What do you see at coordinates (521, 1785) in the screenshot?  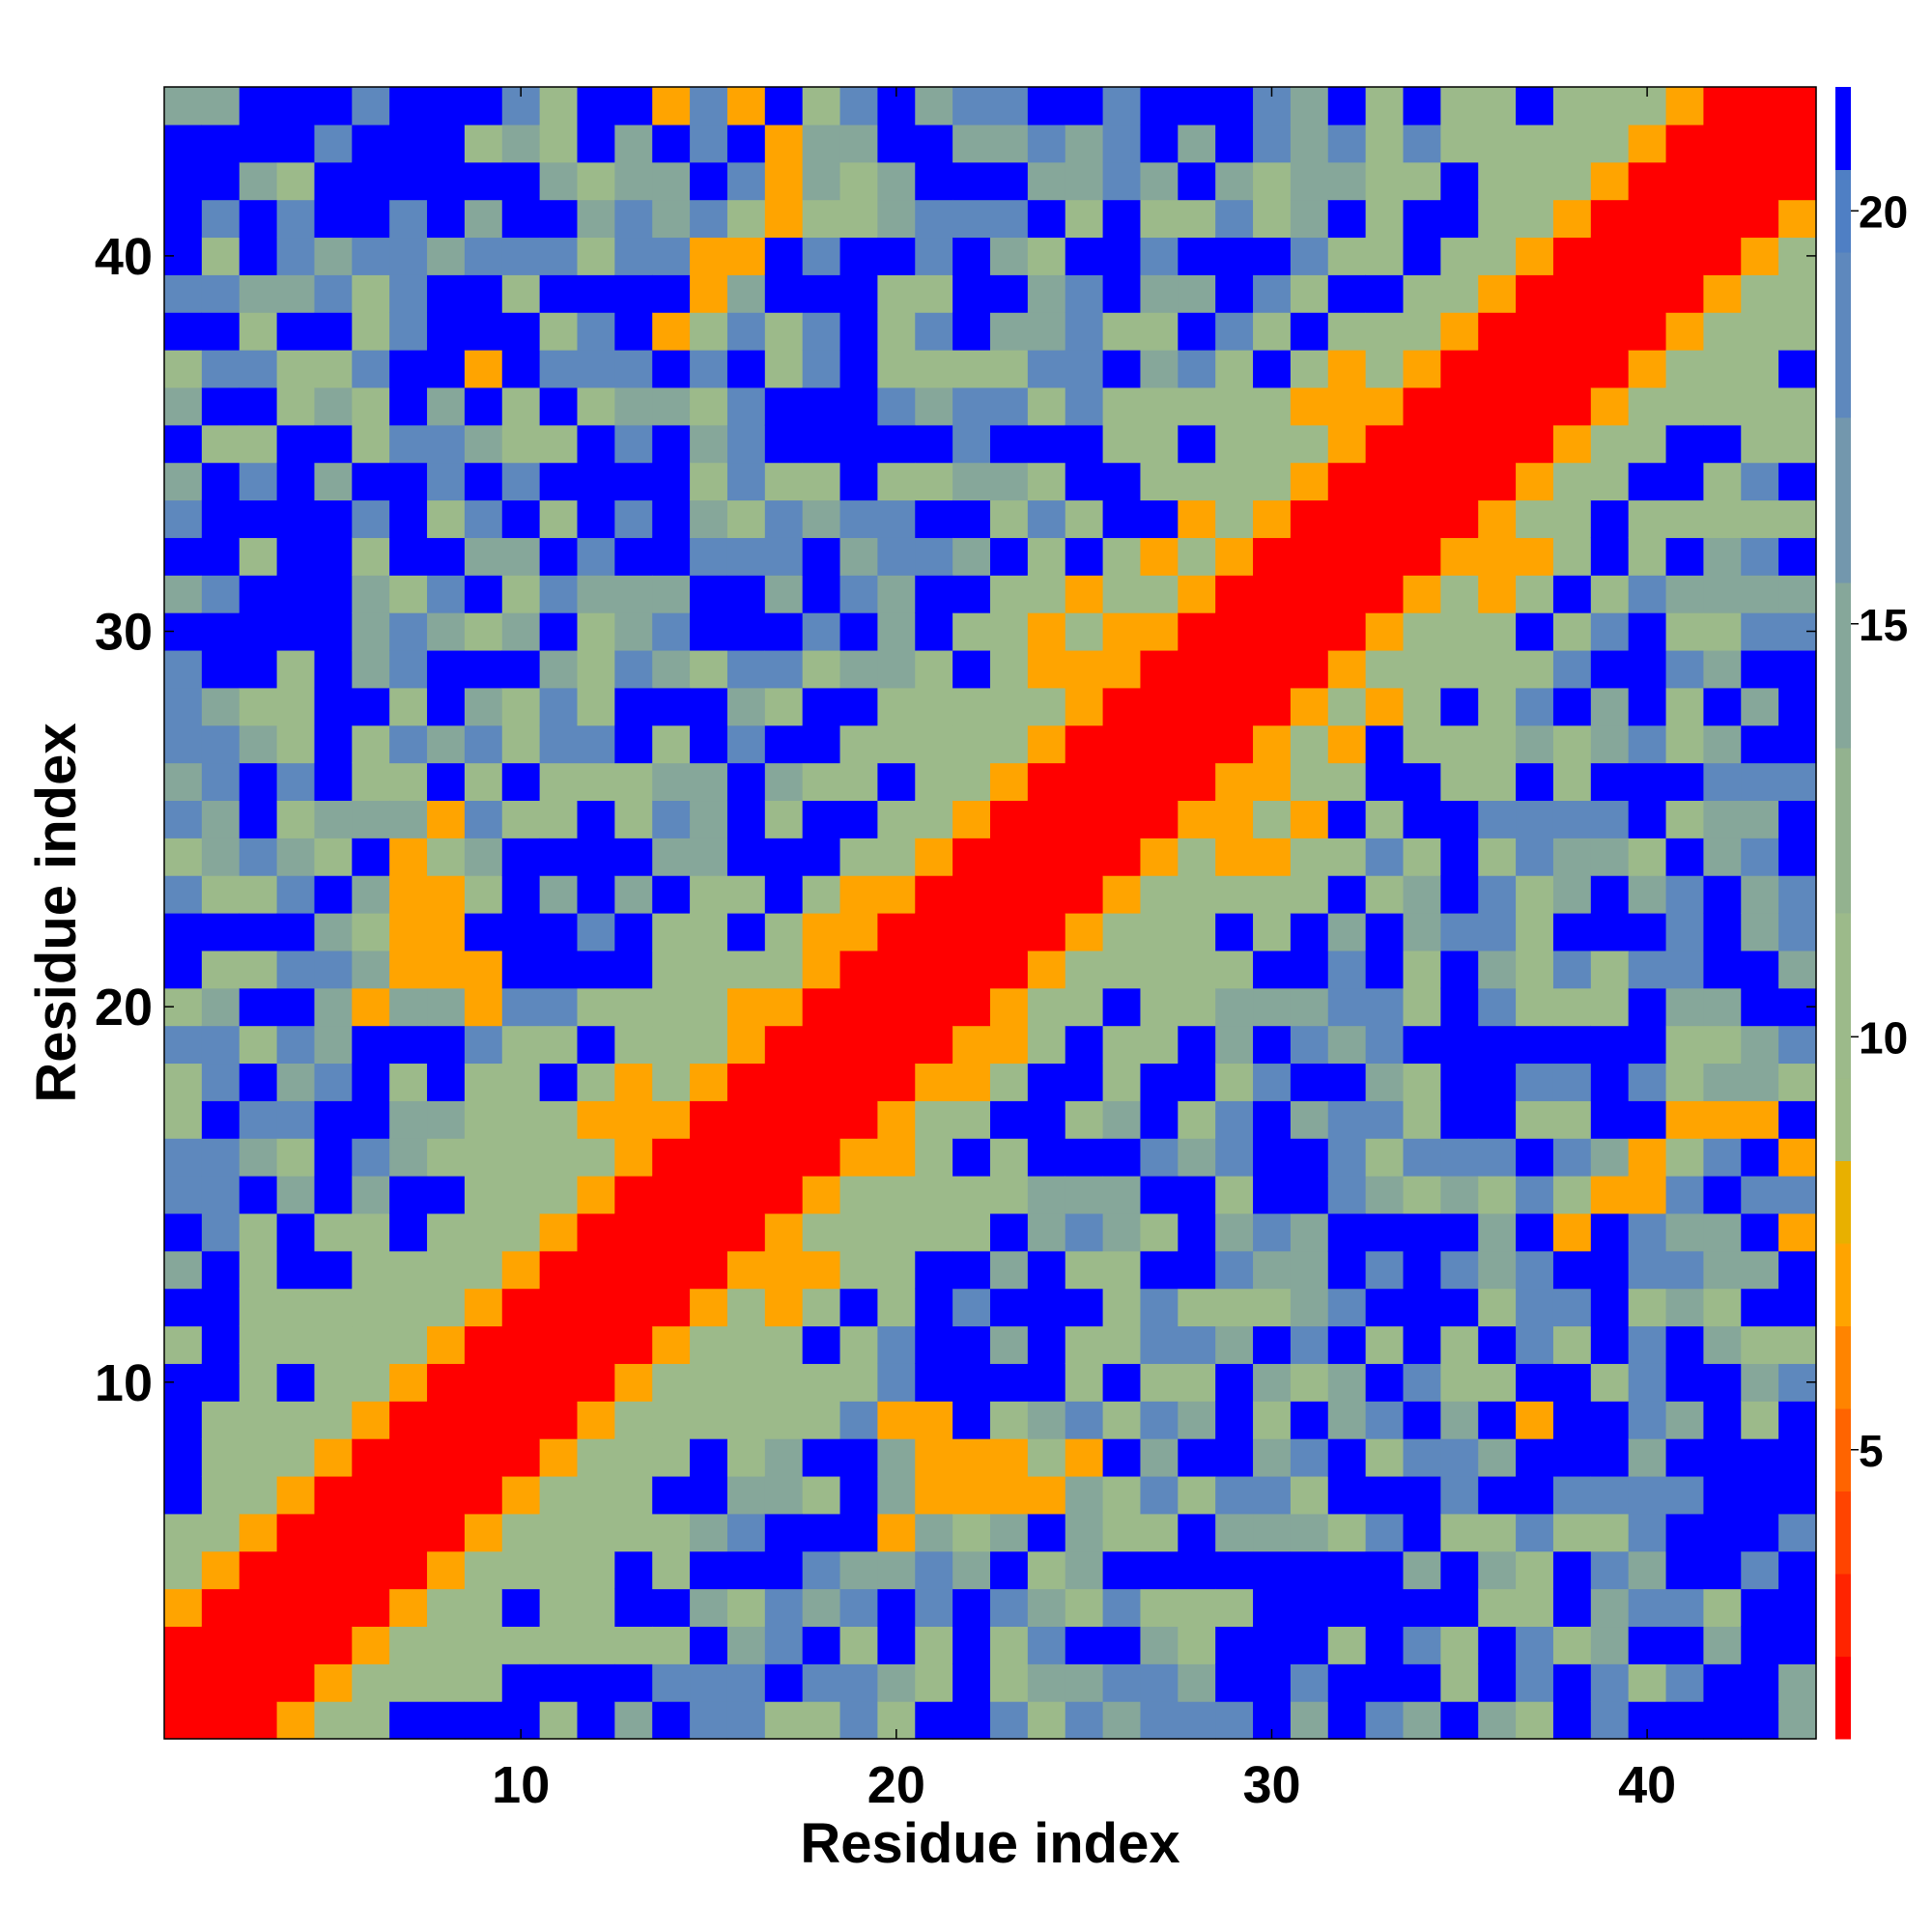 I see `x-tick-label: 10` at bounding box center [521, 1785].